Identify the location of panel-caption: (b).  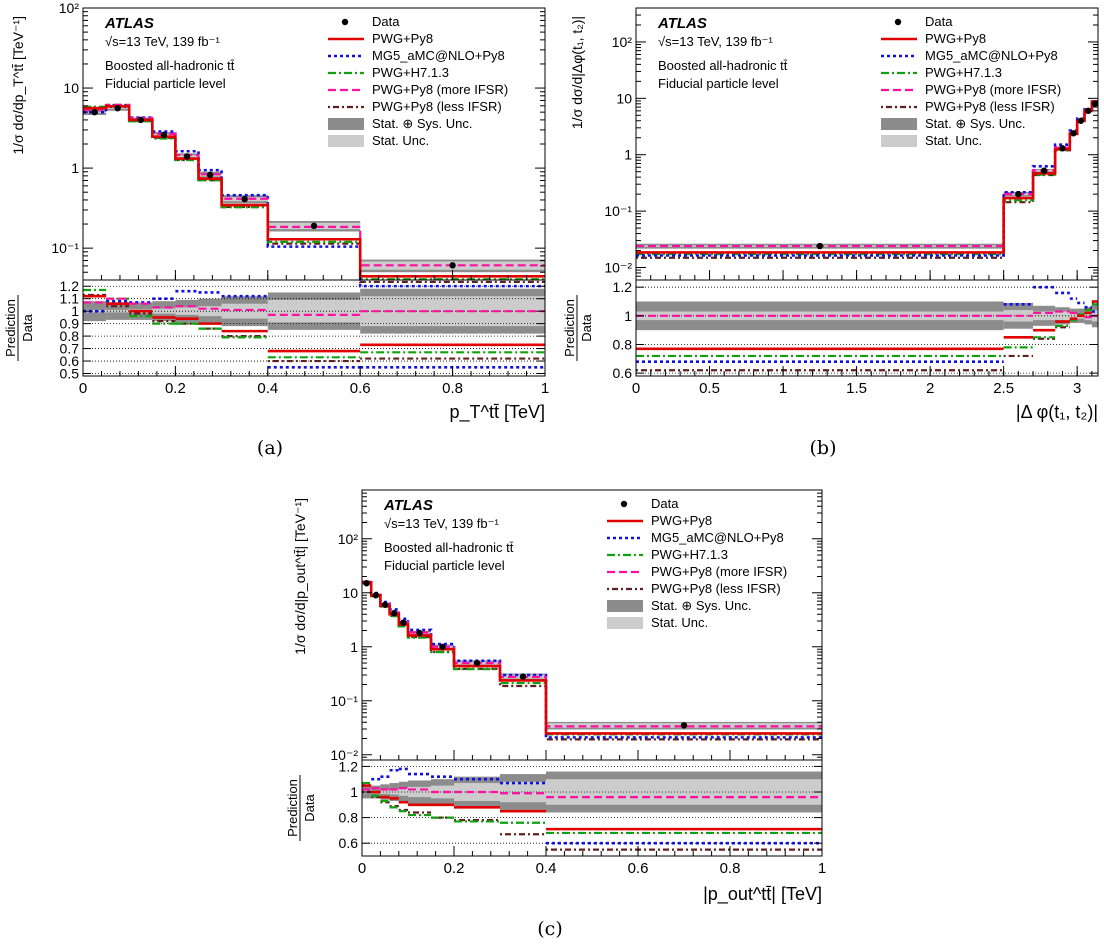
(823, 448).